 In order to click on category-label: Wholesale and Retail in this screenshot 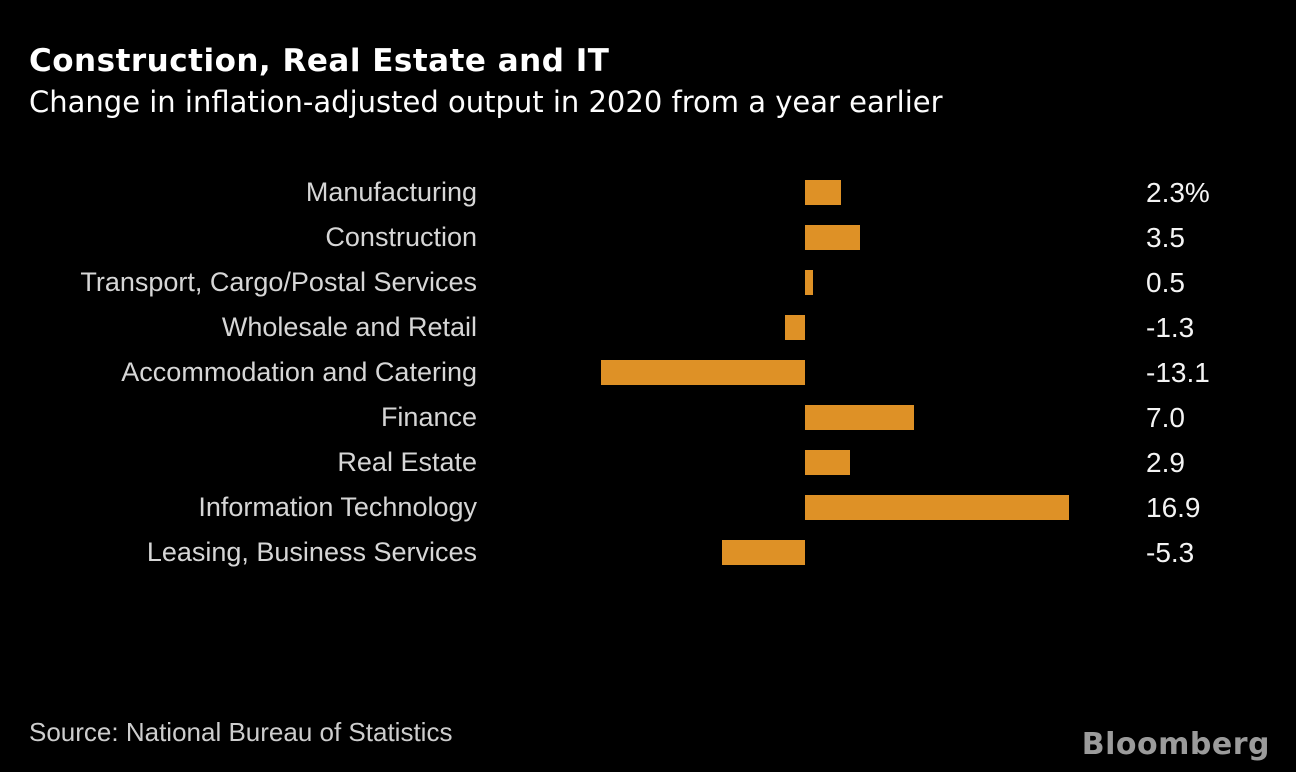, I will do `click(349, 327)`.